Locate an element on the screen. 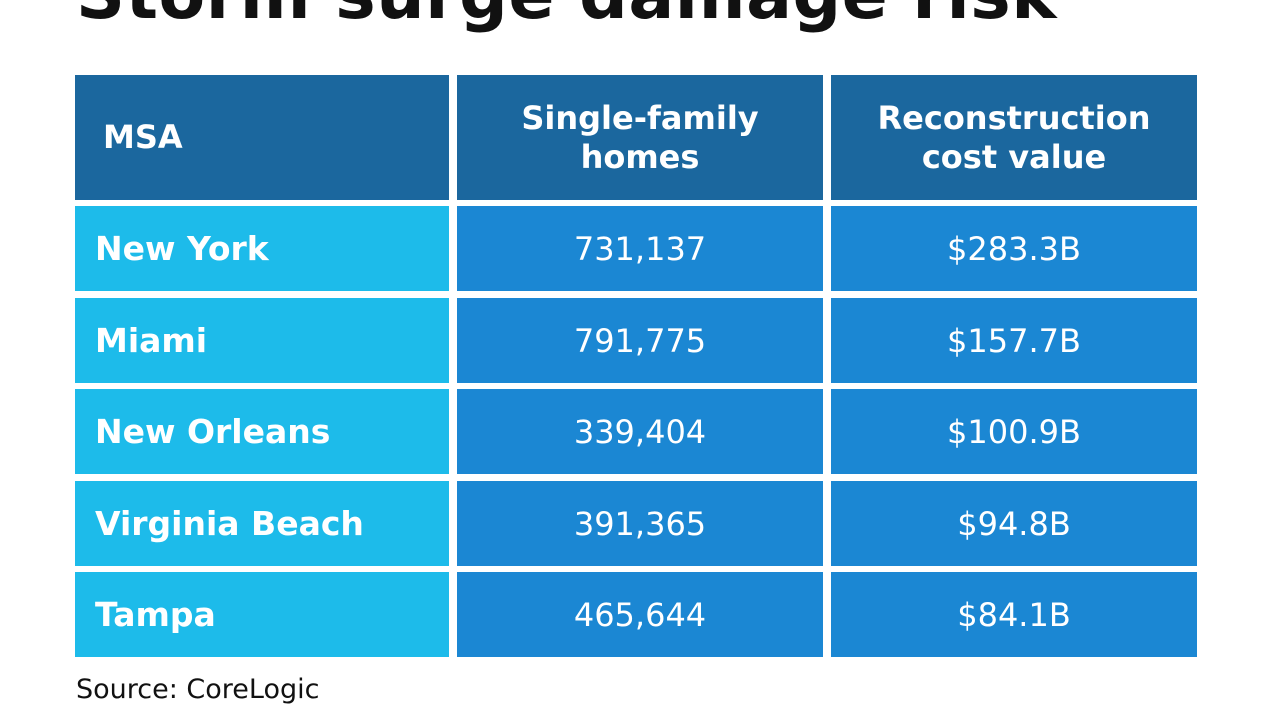  cell-text: 465,644 is located at coordinates (640, 614).